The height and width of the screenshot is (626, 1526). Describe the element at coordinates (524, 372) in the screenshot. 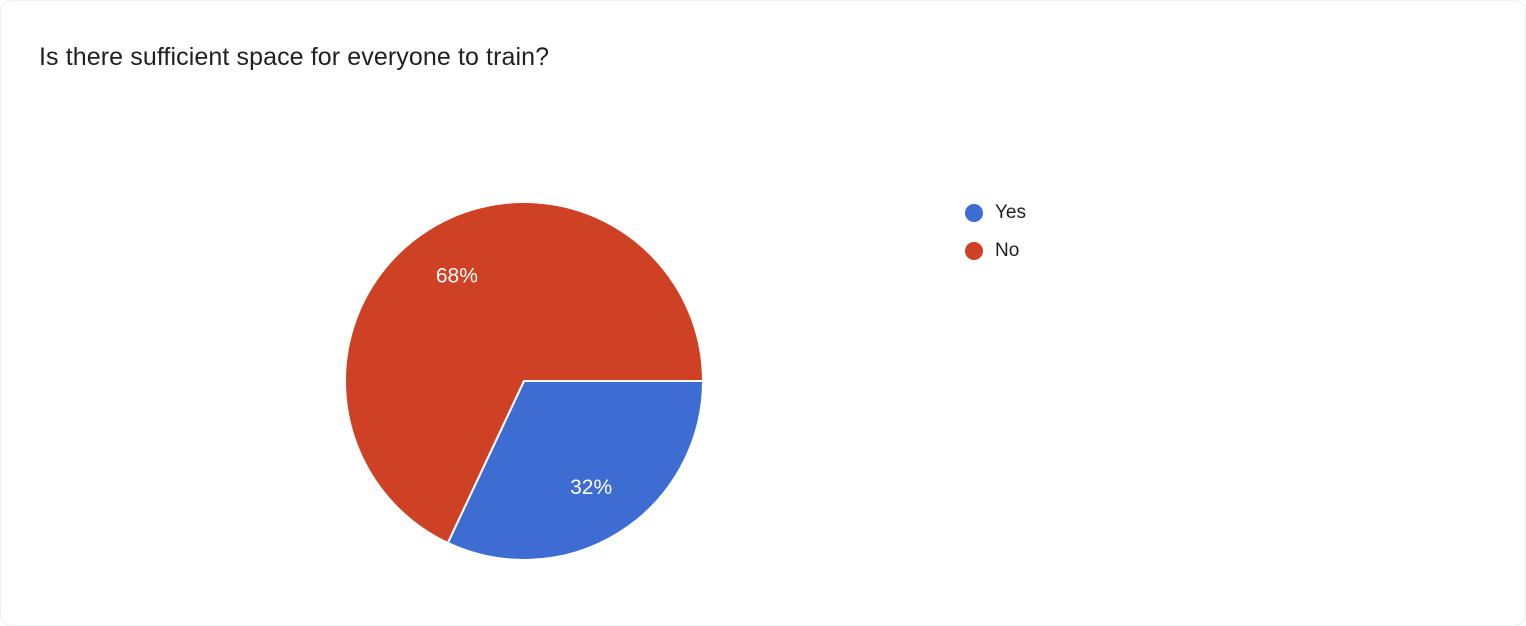

I see `pie-slice-no` at that location.